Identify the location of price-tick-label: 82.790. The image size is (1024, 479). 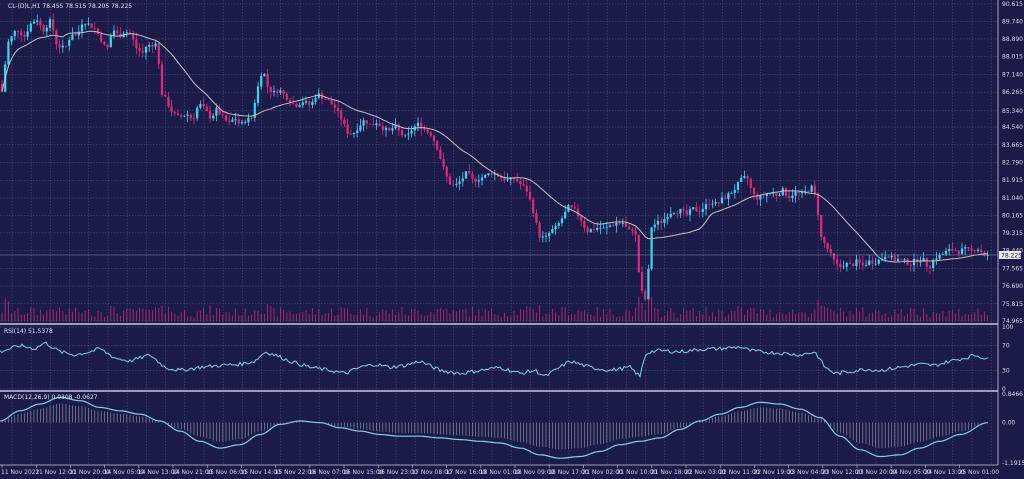
(1012, 163).